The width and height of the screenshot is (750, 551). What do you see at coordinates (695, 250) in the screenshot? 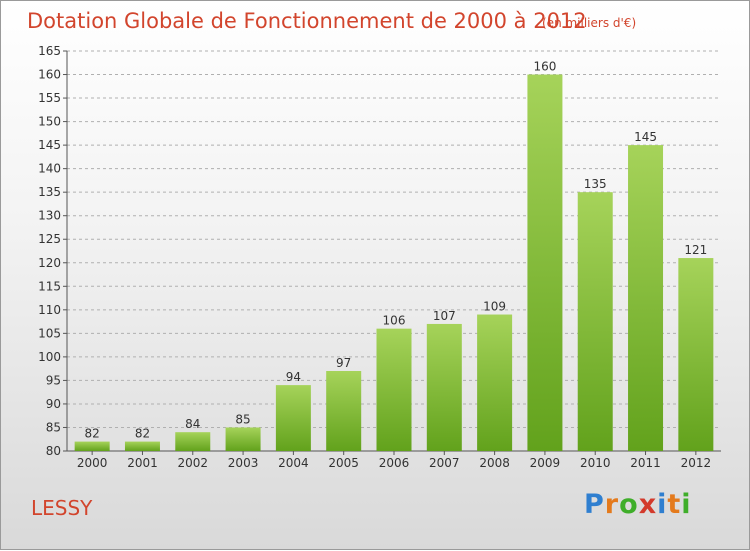
I see `value-label-2012: 121` at bounding box center [695, 250].